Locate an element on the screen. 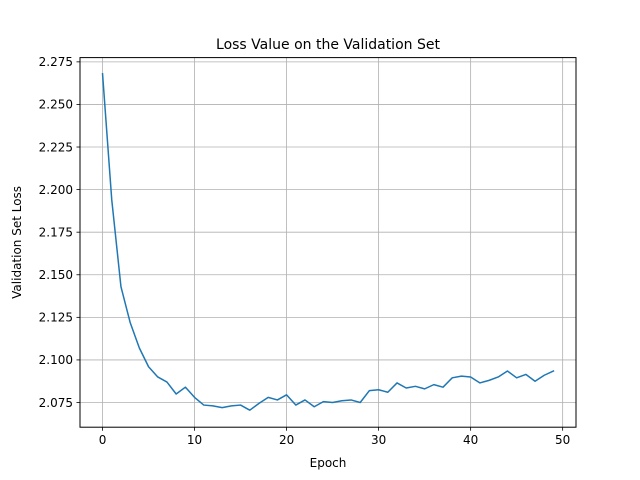  y-tick-label: 2.200 is located at coordinates (56, 190).